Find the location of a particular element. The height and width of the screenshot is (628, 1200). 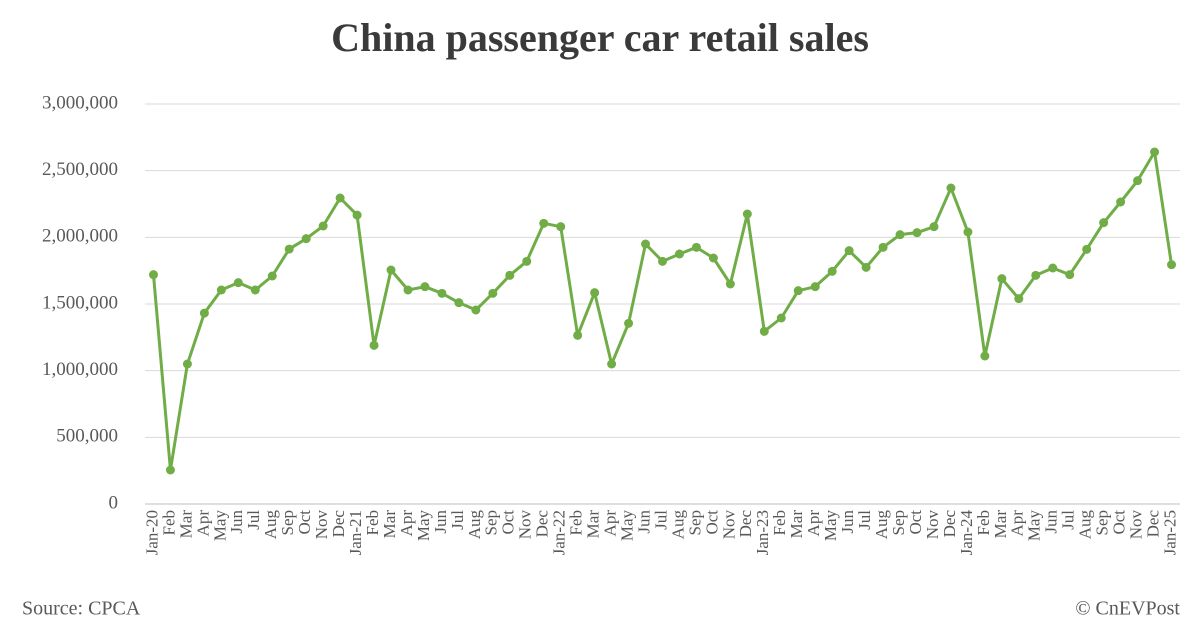

x-tick-label: Jan-22 is located at coordinates (559, 532).